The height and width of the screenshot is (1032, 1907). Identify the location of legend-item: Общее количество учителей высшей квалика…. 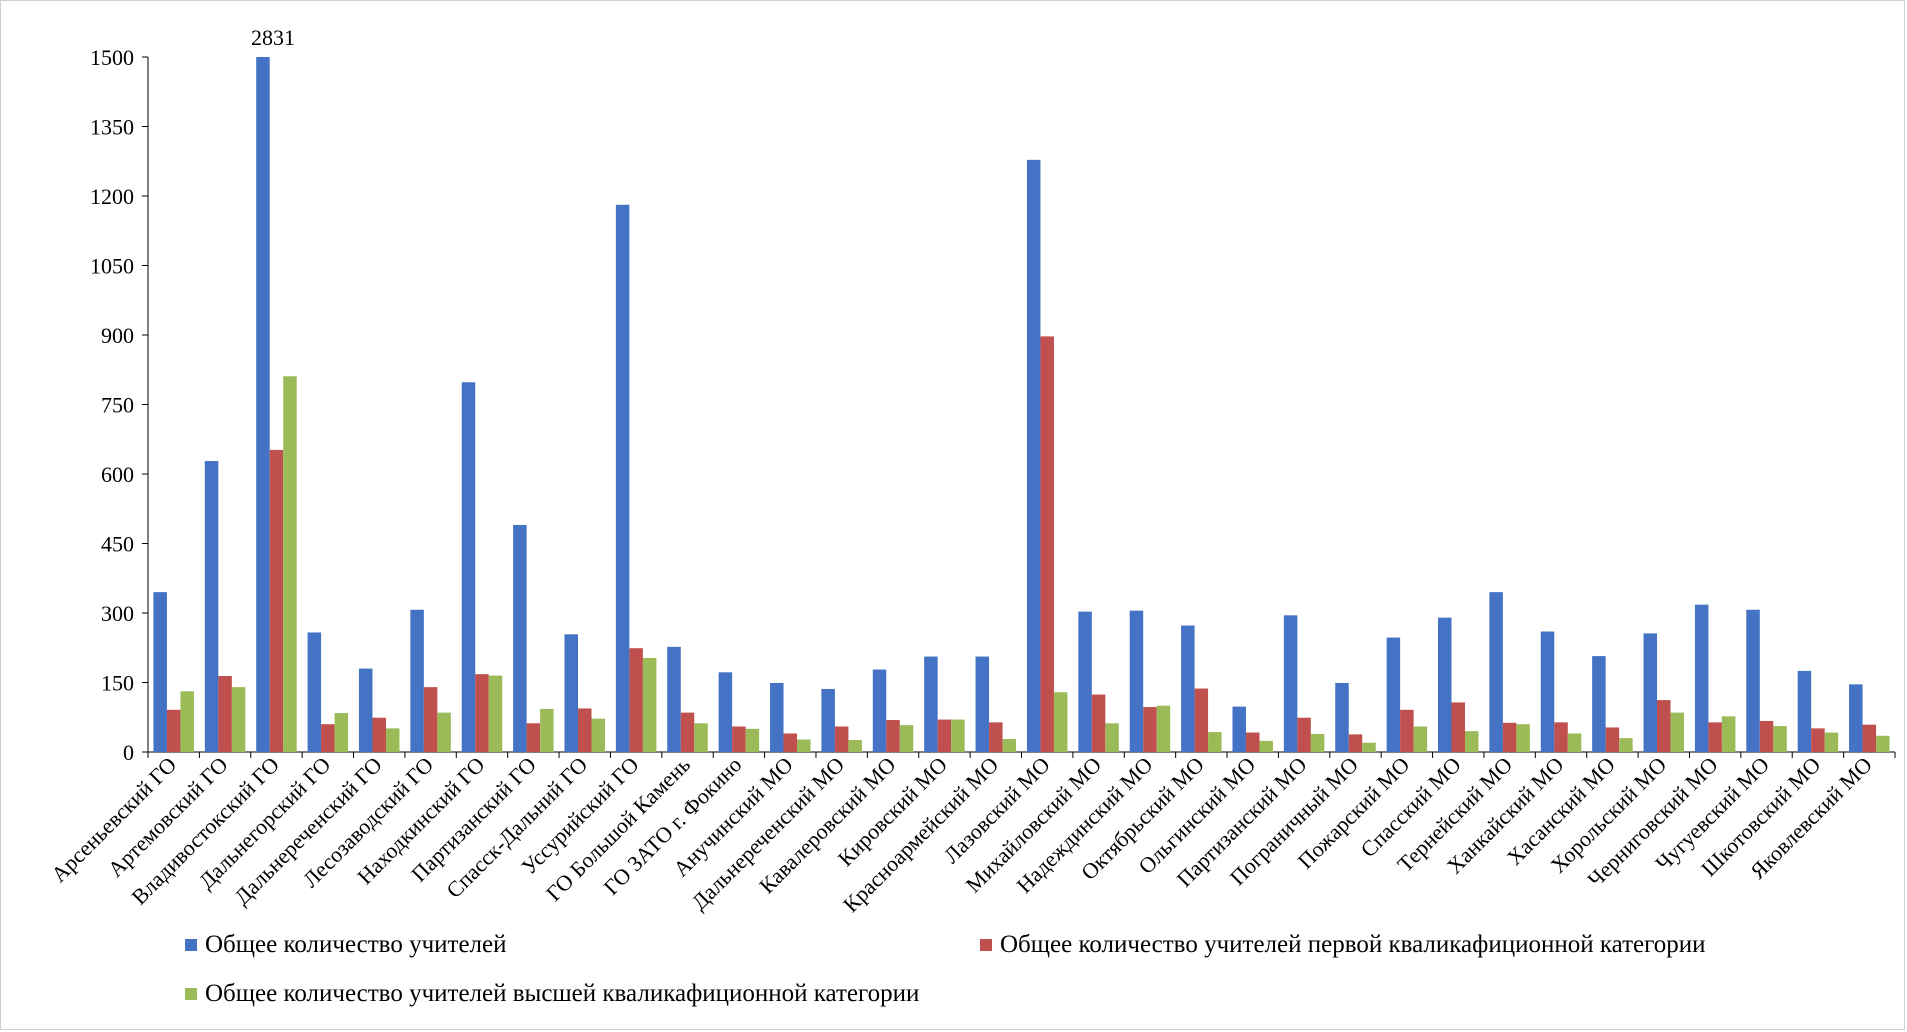
(552, 994).